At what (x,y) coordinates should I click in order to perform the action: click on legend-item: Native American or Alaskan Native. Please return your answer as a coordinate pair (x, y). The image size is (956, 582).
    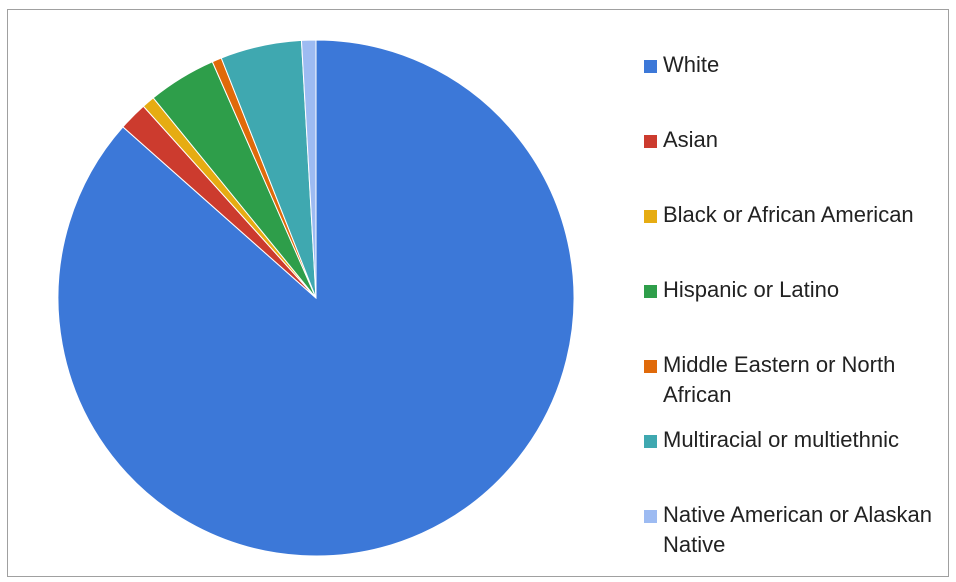
    Looking at the image, I should click on (798, 530).